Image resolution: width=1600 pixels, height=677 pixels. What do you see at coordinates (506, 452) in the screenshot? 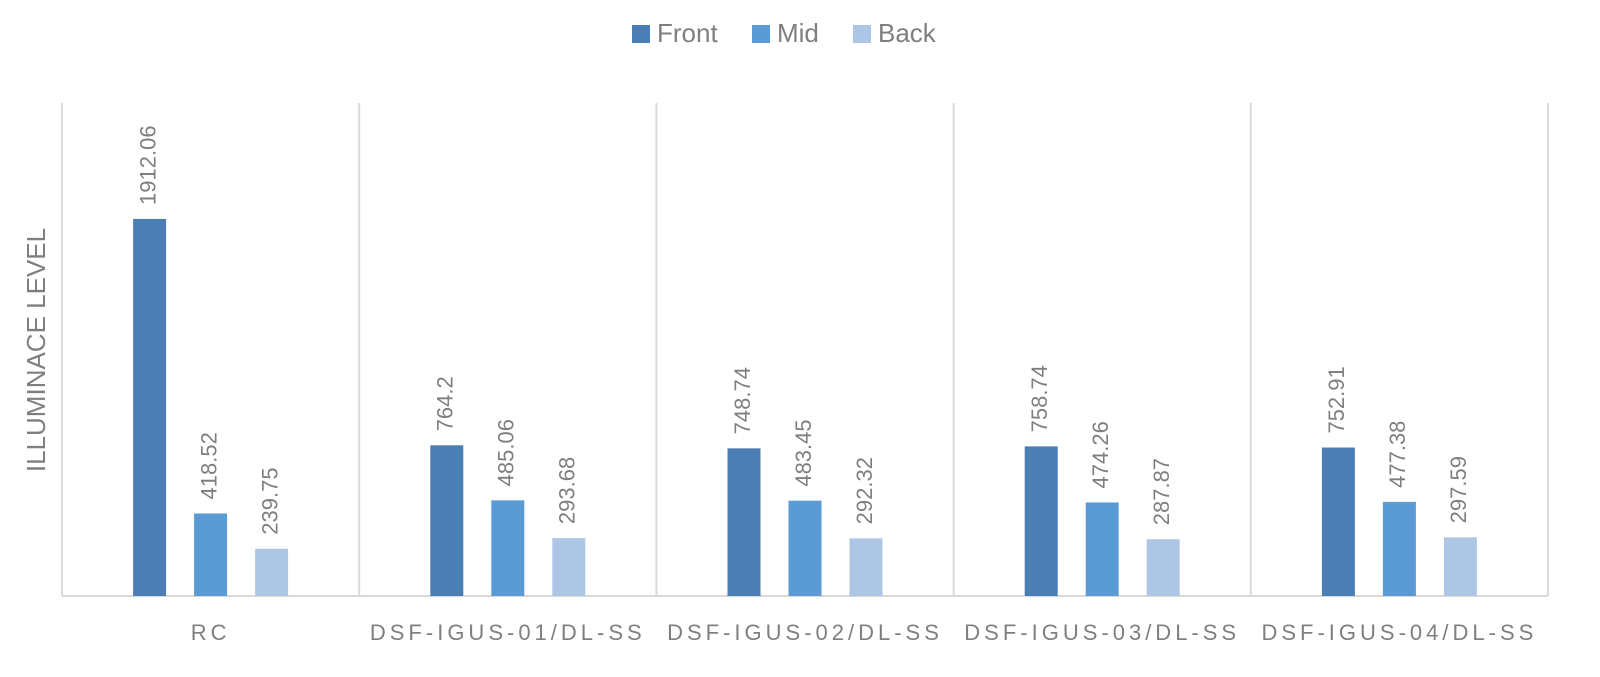
I see `data-label: 485.06` at bounding box center [506, 452].